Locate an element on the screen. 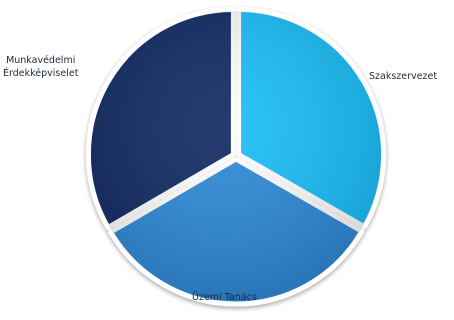 The image size is (454, 320). slice-label-szakszervezet: Szakszervezet is located at coordinates (403, 76).